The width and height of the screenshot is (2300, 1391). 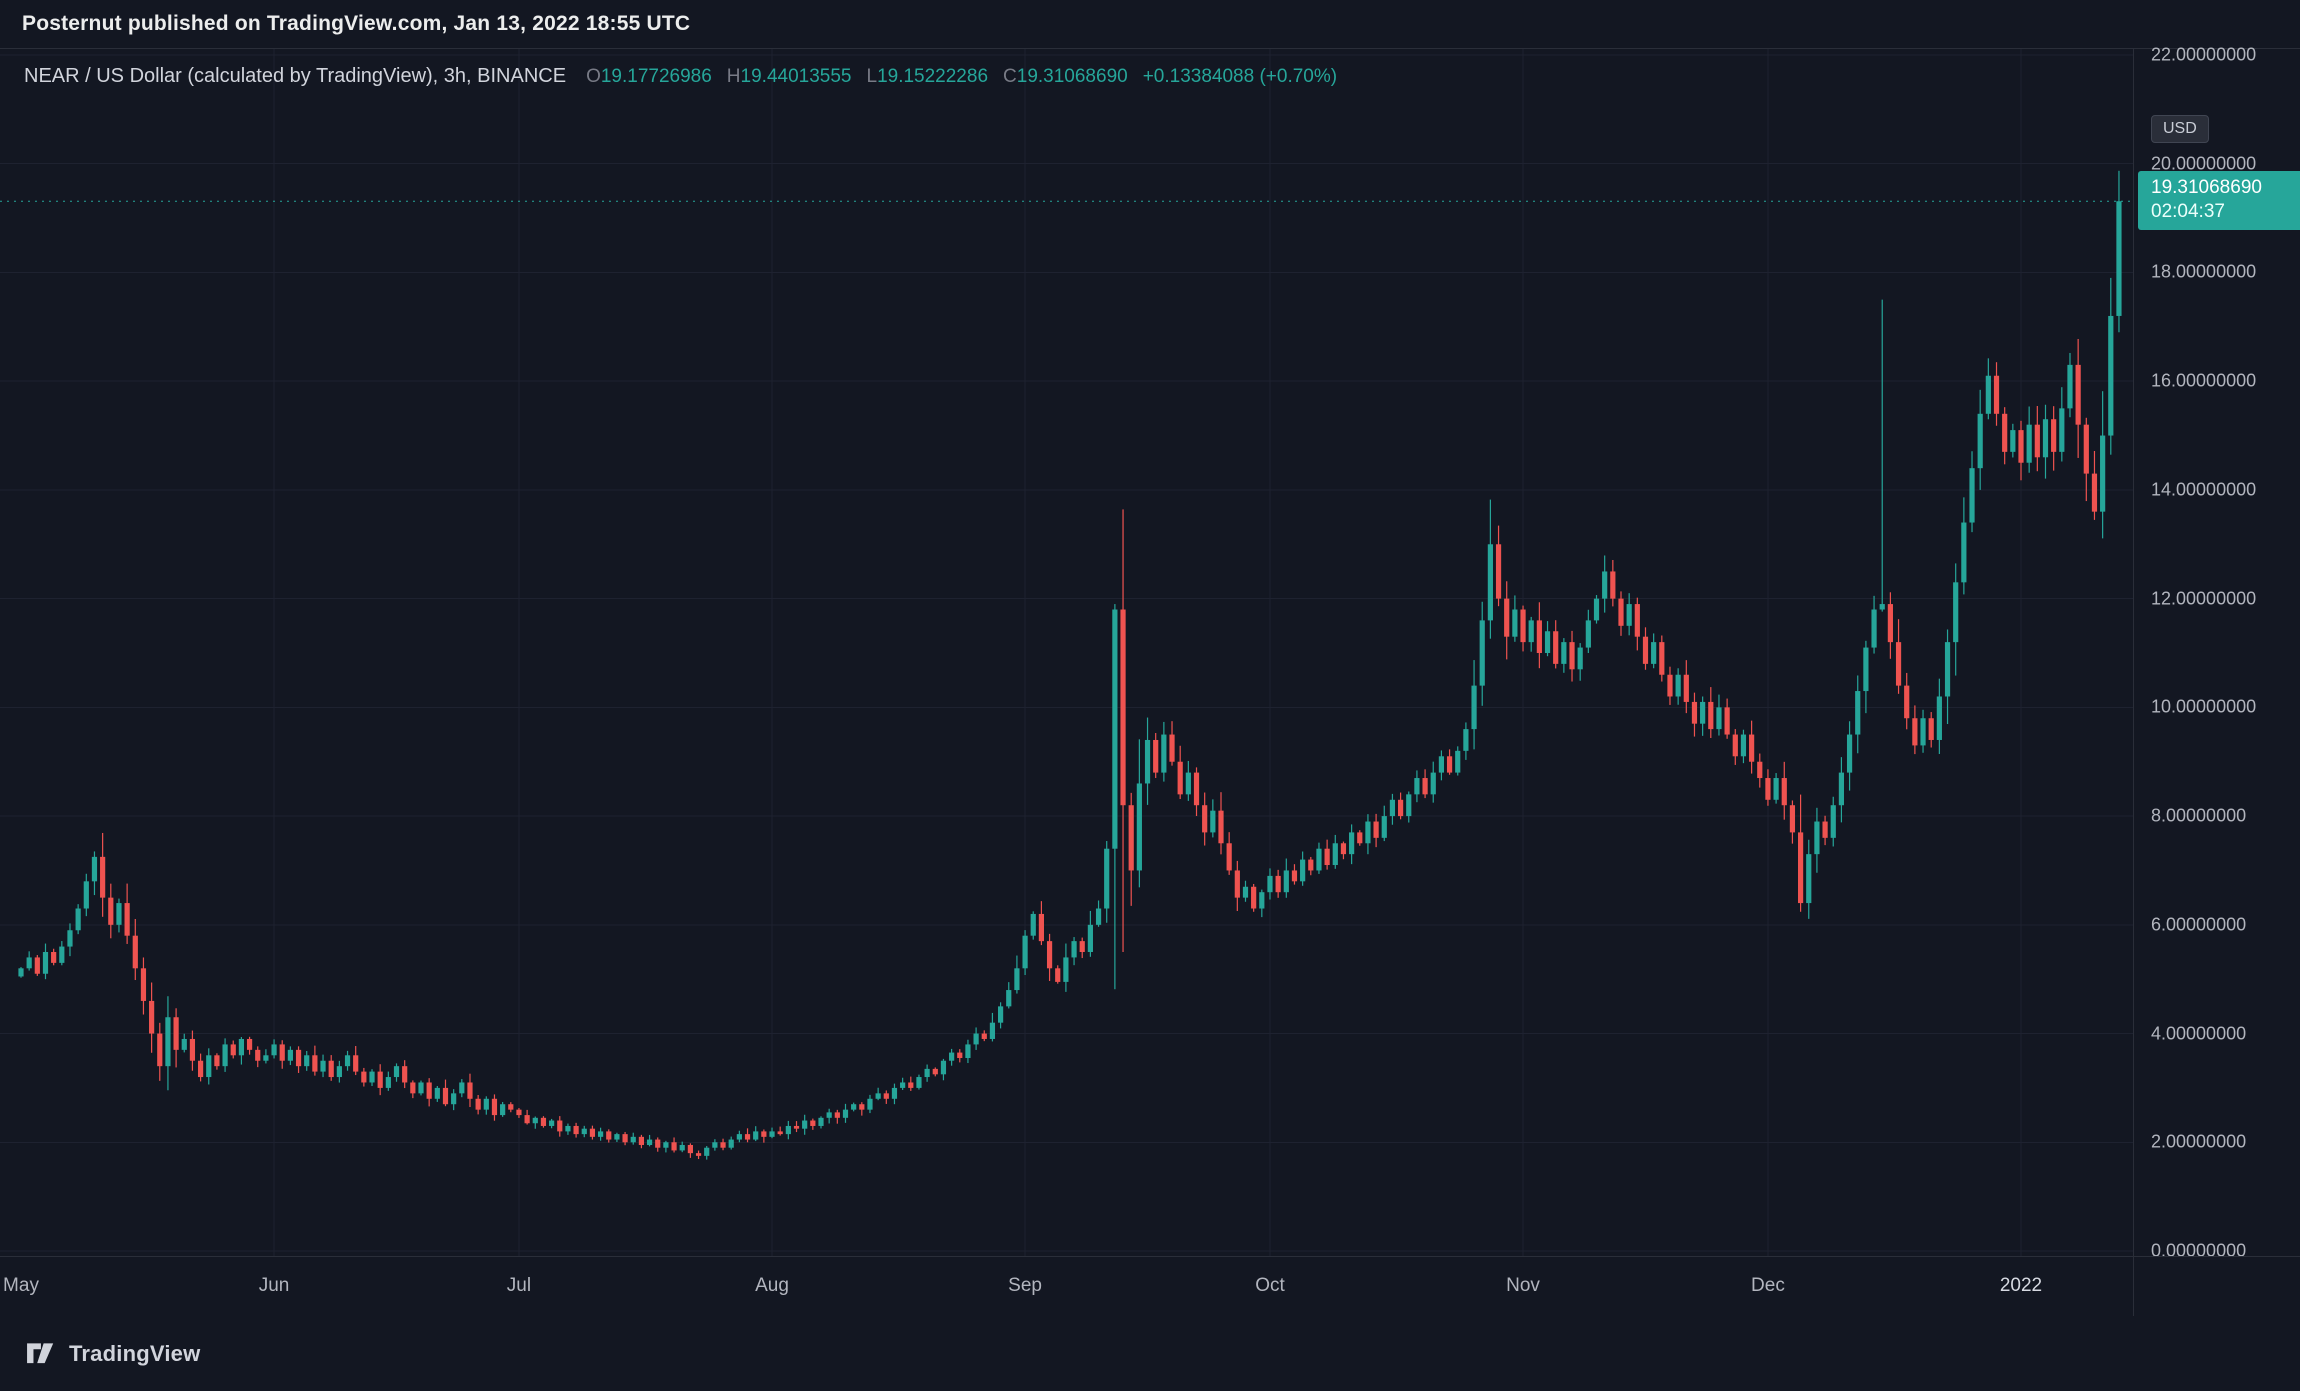 I want to click on tradingview-logo-text: TradingView, so click(x=135, y=1353).